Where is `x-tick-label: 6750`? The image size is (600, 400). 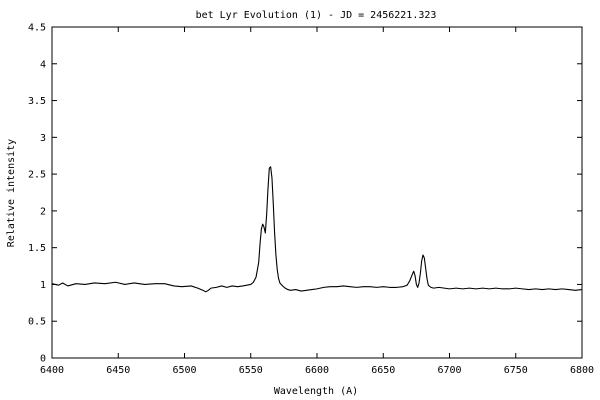
x-tick-label: 6750 is located at coordinates (516, 370).